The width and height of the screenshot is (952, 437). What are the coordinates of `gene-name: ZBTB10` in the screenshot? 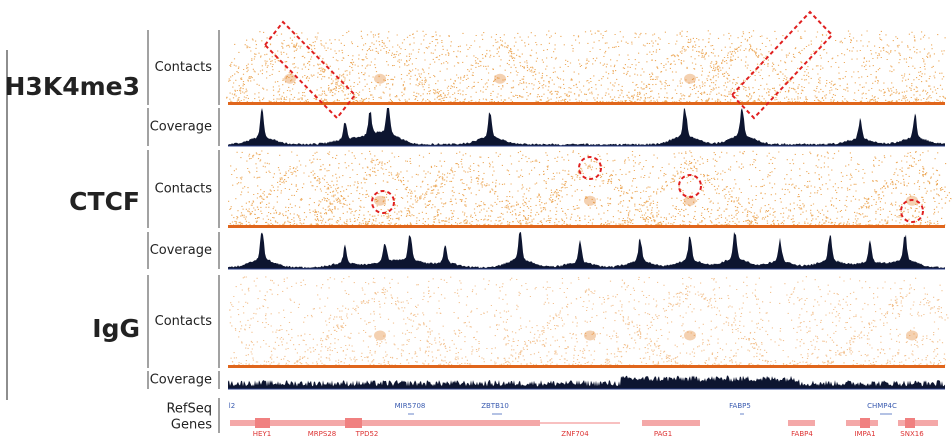 It's located at (495, 406).